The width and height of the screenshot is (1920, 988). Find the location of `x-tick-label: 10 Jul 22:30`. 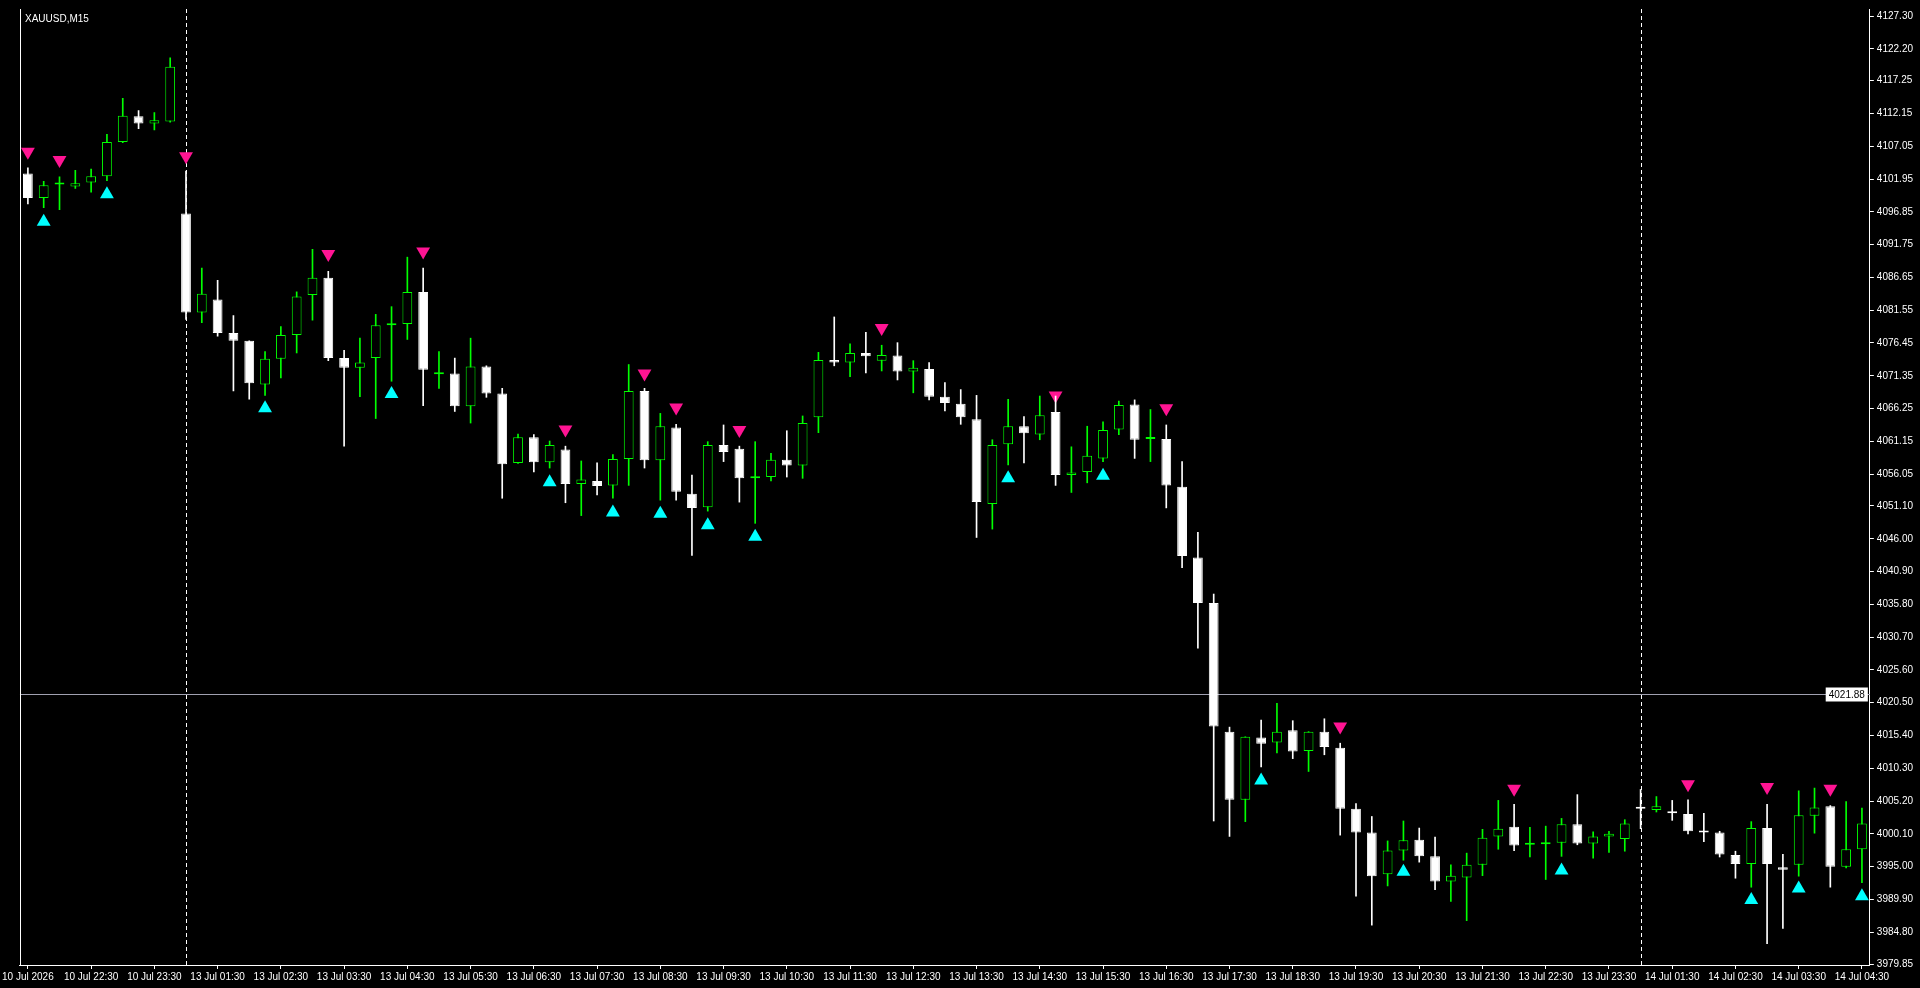

x-tick-label: 10 Jul 22:30 is located at coordinates (91, 976).